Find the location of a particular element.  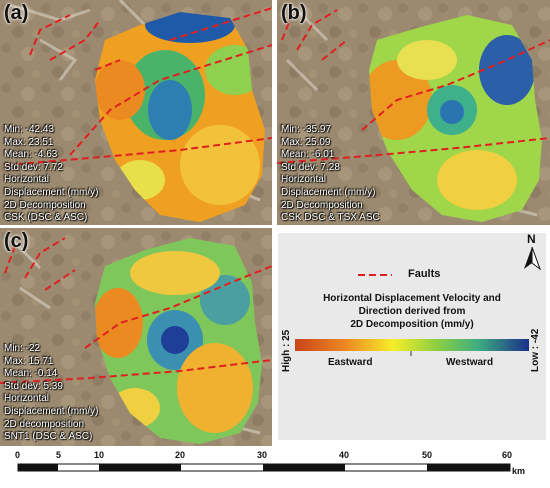

legend-title-3: 2D Decomposition (mm/y) is located at coordinates (412, 324).